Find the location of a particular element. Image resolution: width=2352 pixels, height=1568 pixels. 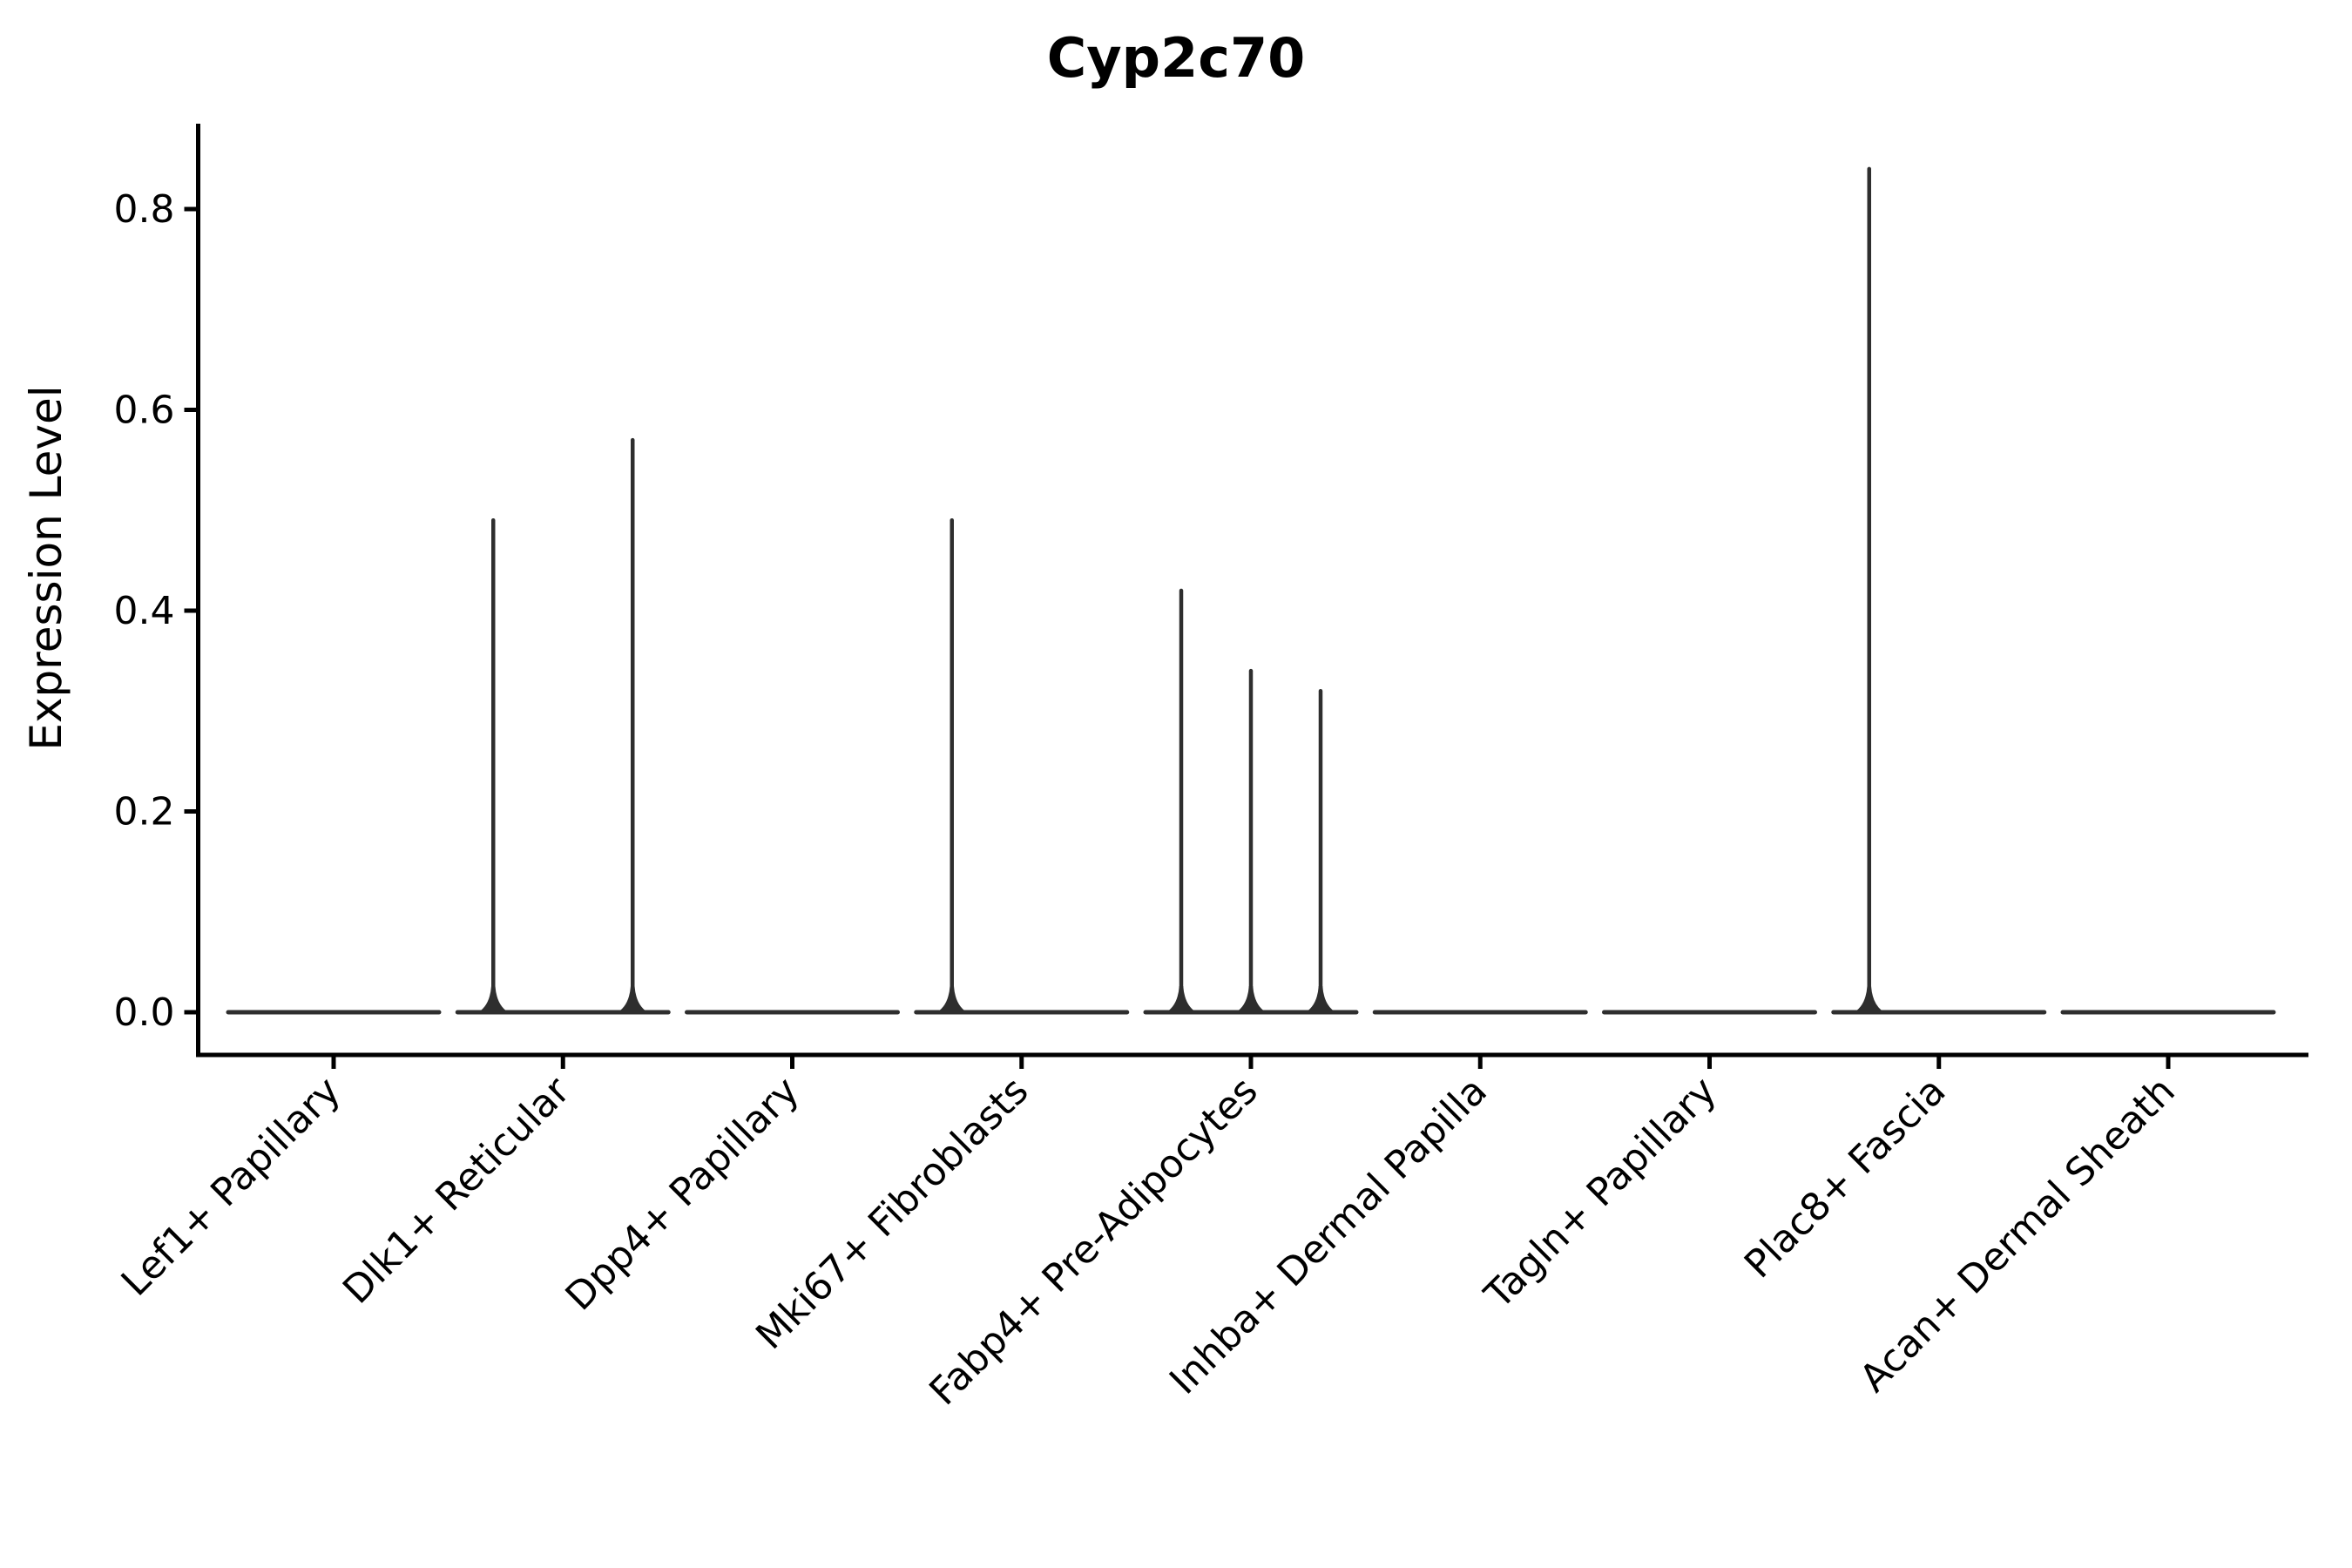

y-axis-label: Expression Level is located at coordinates (46, 567).